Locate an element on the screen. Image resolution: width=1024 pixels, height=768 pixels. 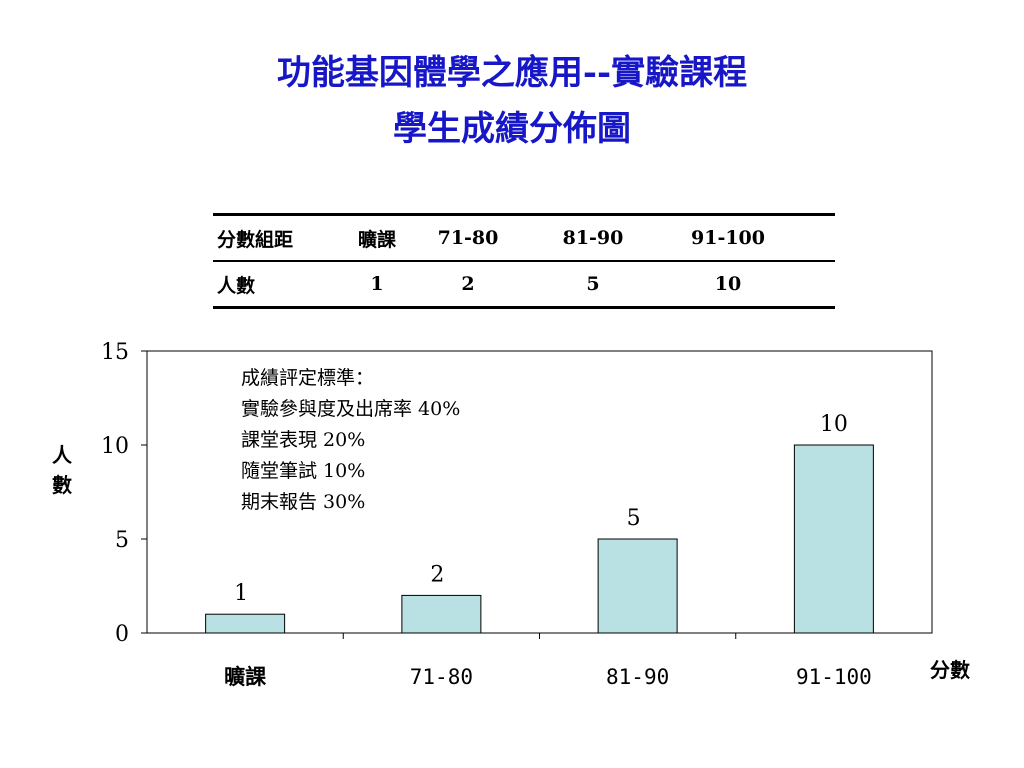
y-tick-label: 0 is located at coordinates (122, 634).